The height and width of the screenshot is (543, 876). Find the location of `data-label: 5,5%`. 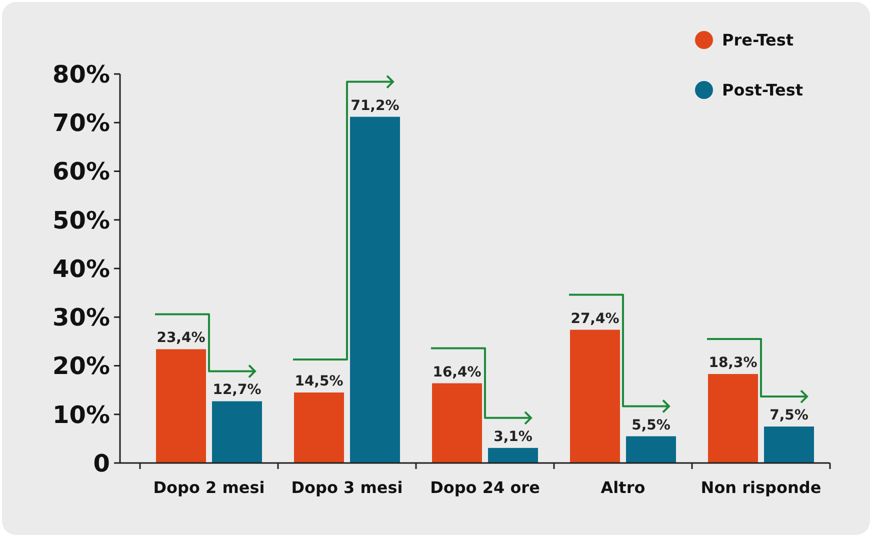

data-label: 5,5% is located at coordinates (651, 425).